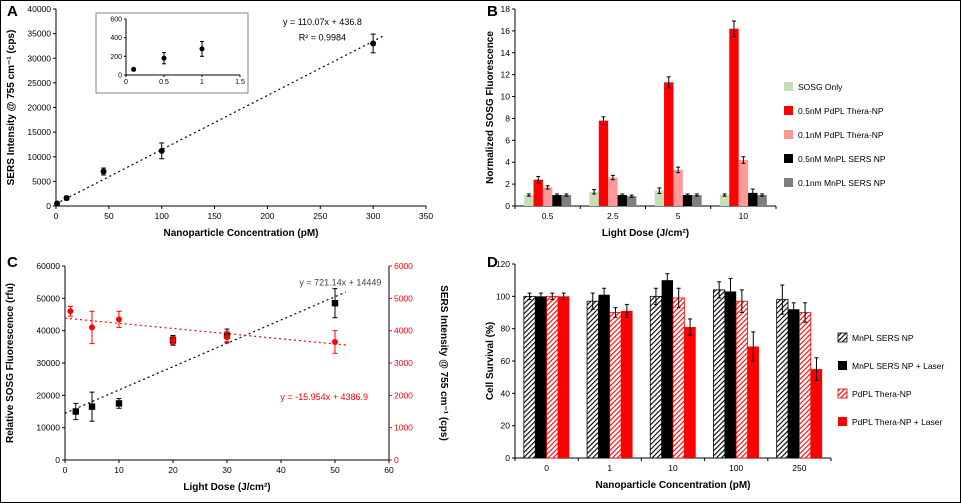  Describe the element at coordinates (897, 422) in the screenshot. I see `legend-label: PdPL Thera-NP + Laser` at that location.